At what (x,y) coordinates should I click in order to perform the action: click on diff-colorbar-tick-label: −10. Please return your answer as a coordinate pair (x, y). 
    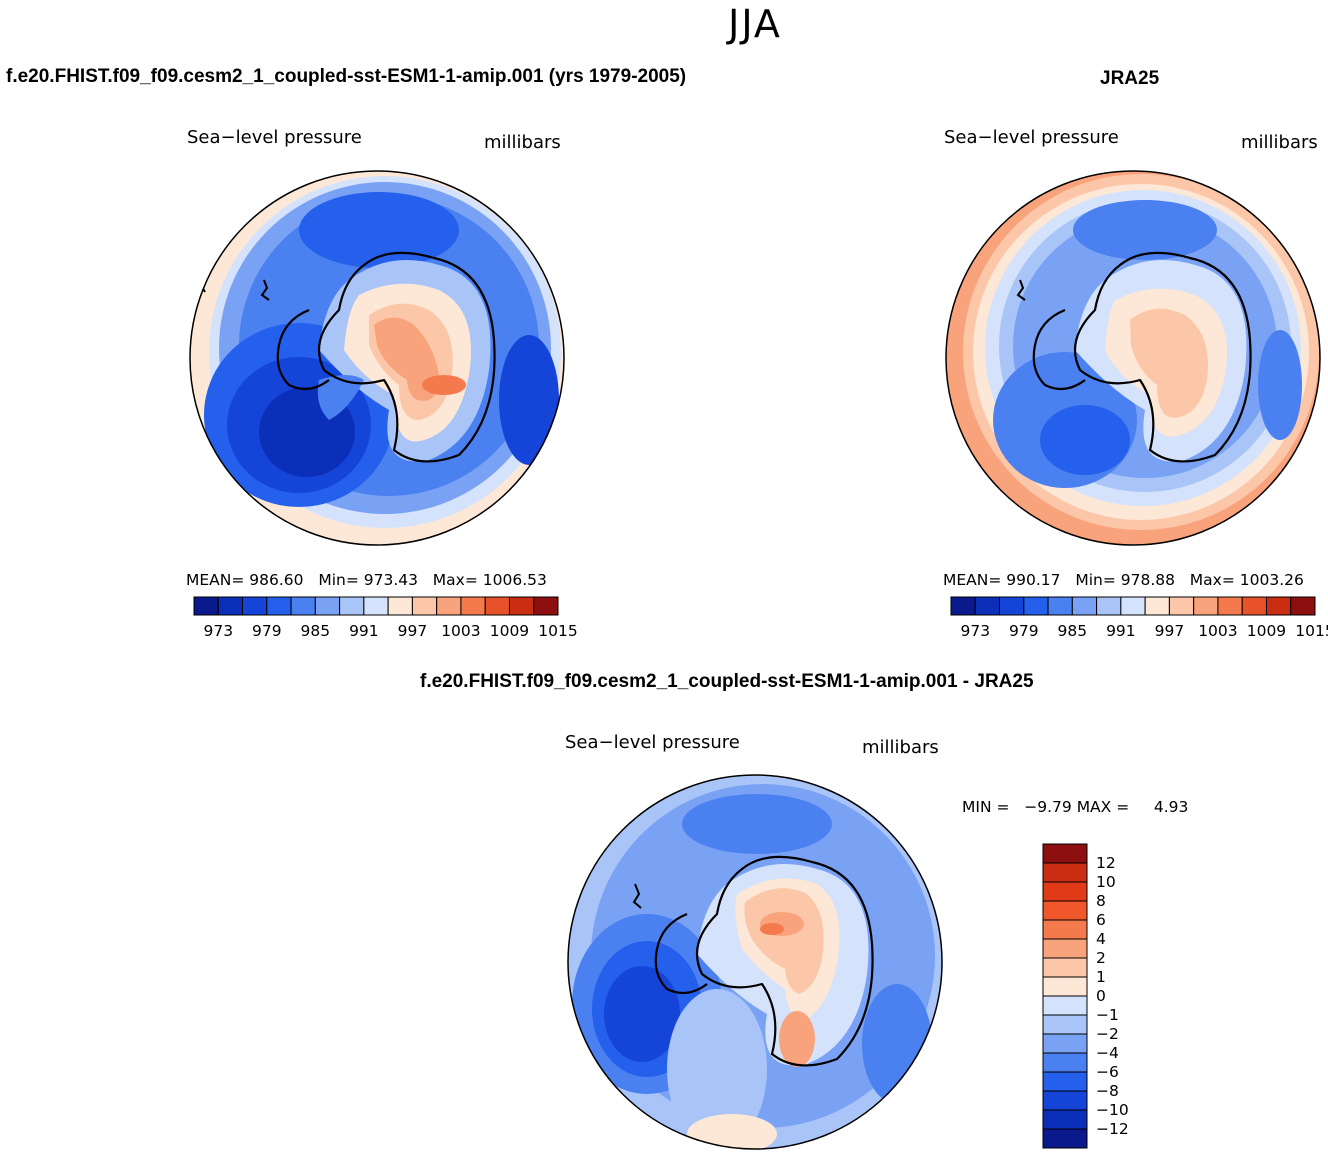
    Looking at the image, I should click on (1112, 1110).